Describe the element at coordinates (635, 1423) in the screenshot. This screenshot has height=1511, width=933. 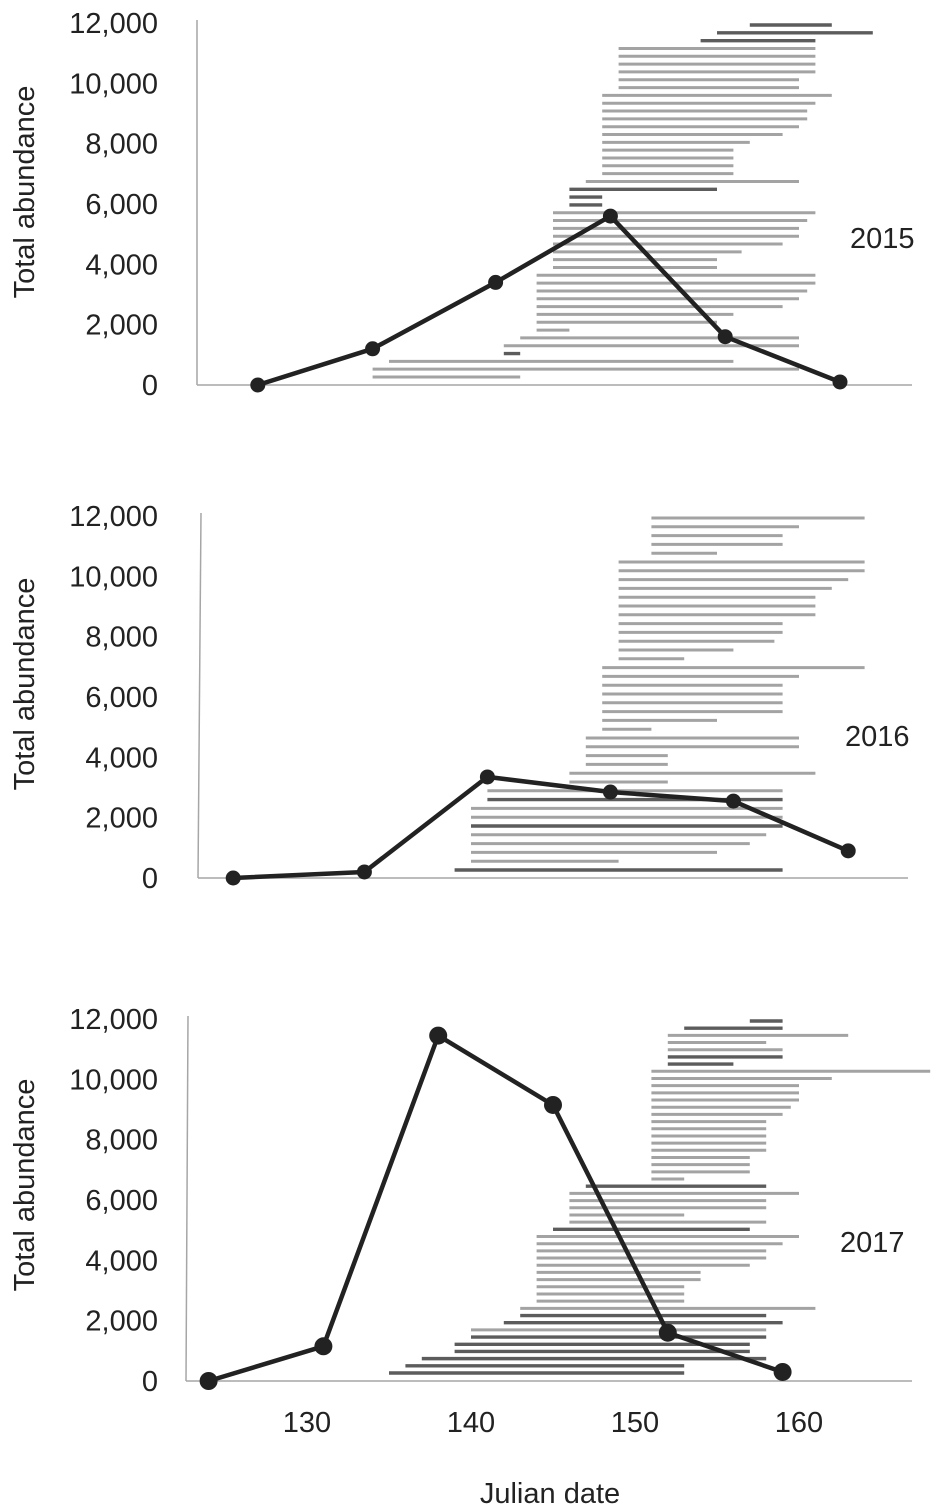
I see `x-tick-label: 150` at that location.